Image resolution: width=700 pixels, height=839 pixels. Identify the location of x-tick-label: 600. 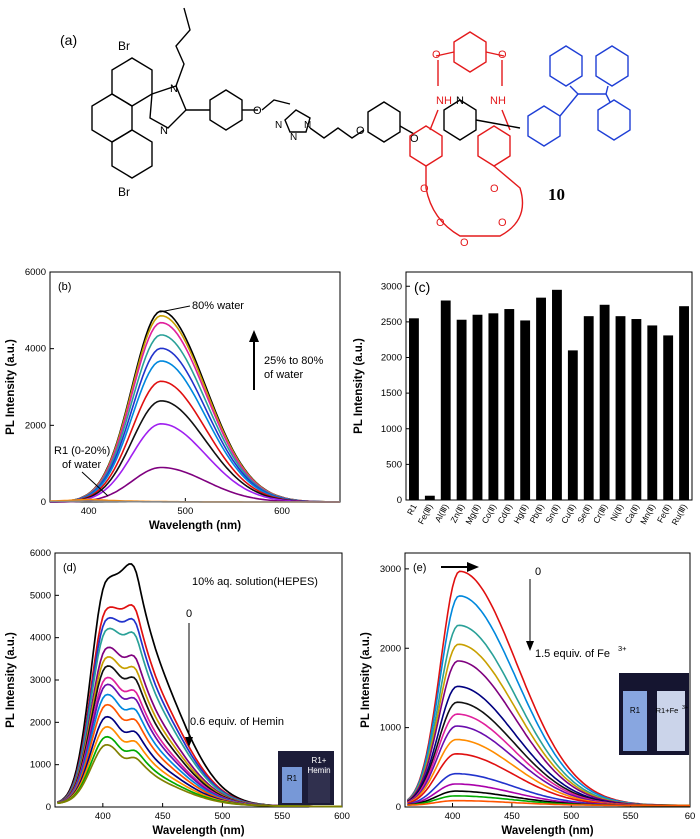
(342, 816).